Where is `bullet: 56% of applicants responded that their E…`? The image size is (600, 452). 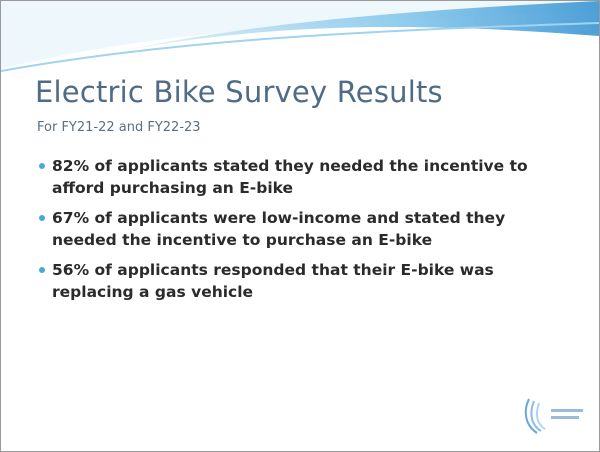 bullet: 56% of applicants responded that their E… is located at coordinates (299, 281).